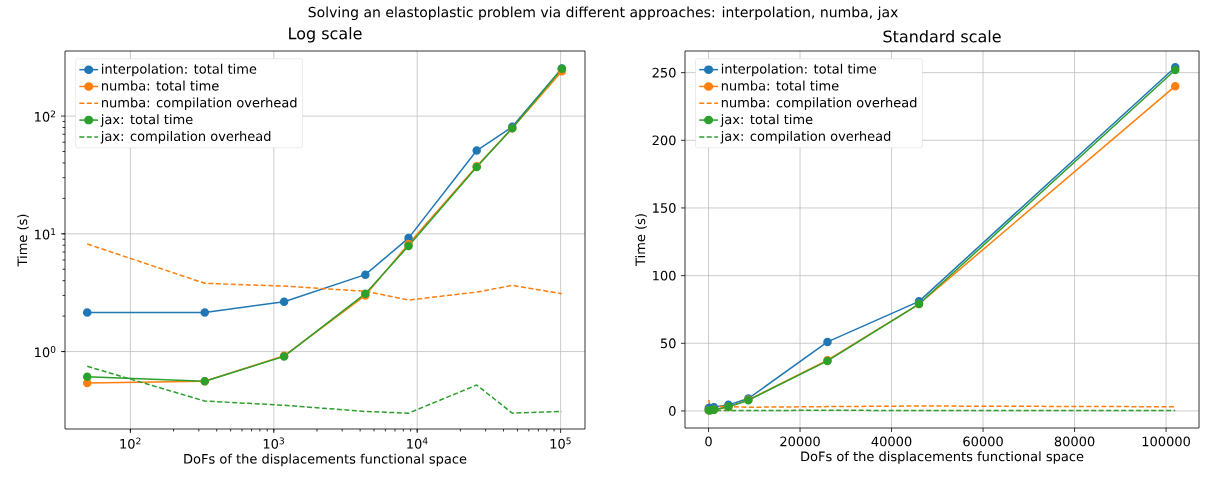 Image resolution: width=1207 pixels, height=486 pixels. I want to click on x-tick-label: 10$^{5}$, so click(560, 443).